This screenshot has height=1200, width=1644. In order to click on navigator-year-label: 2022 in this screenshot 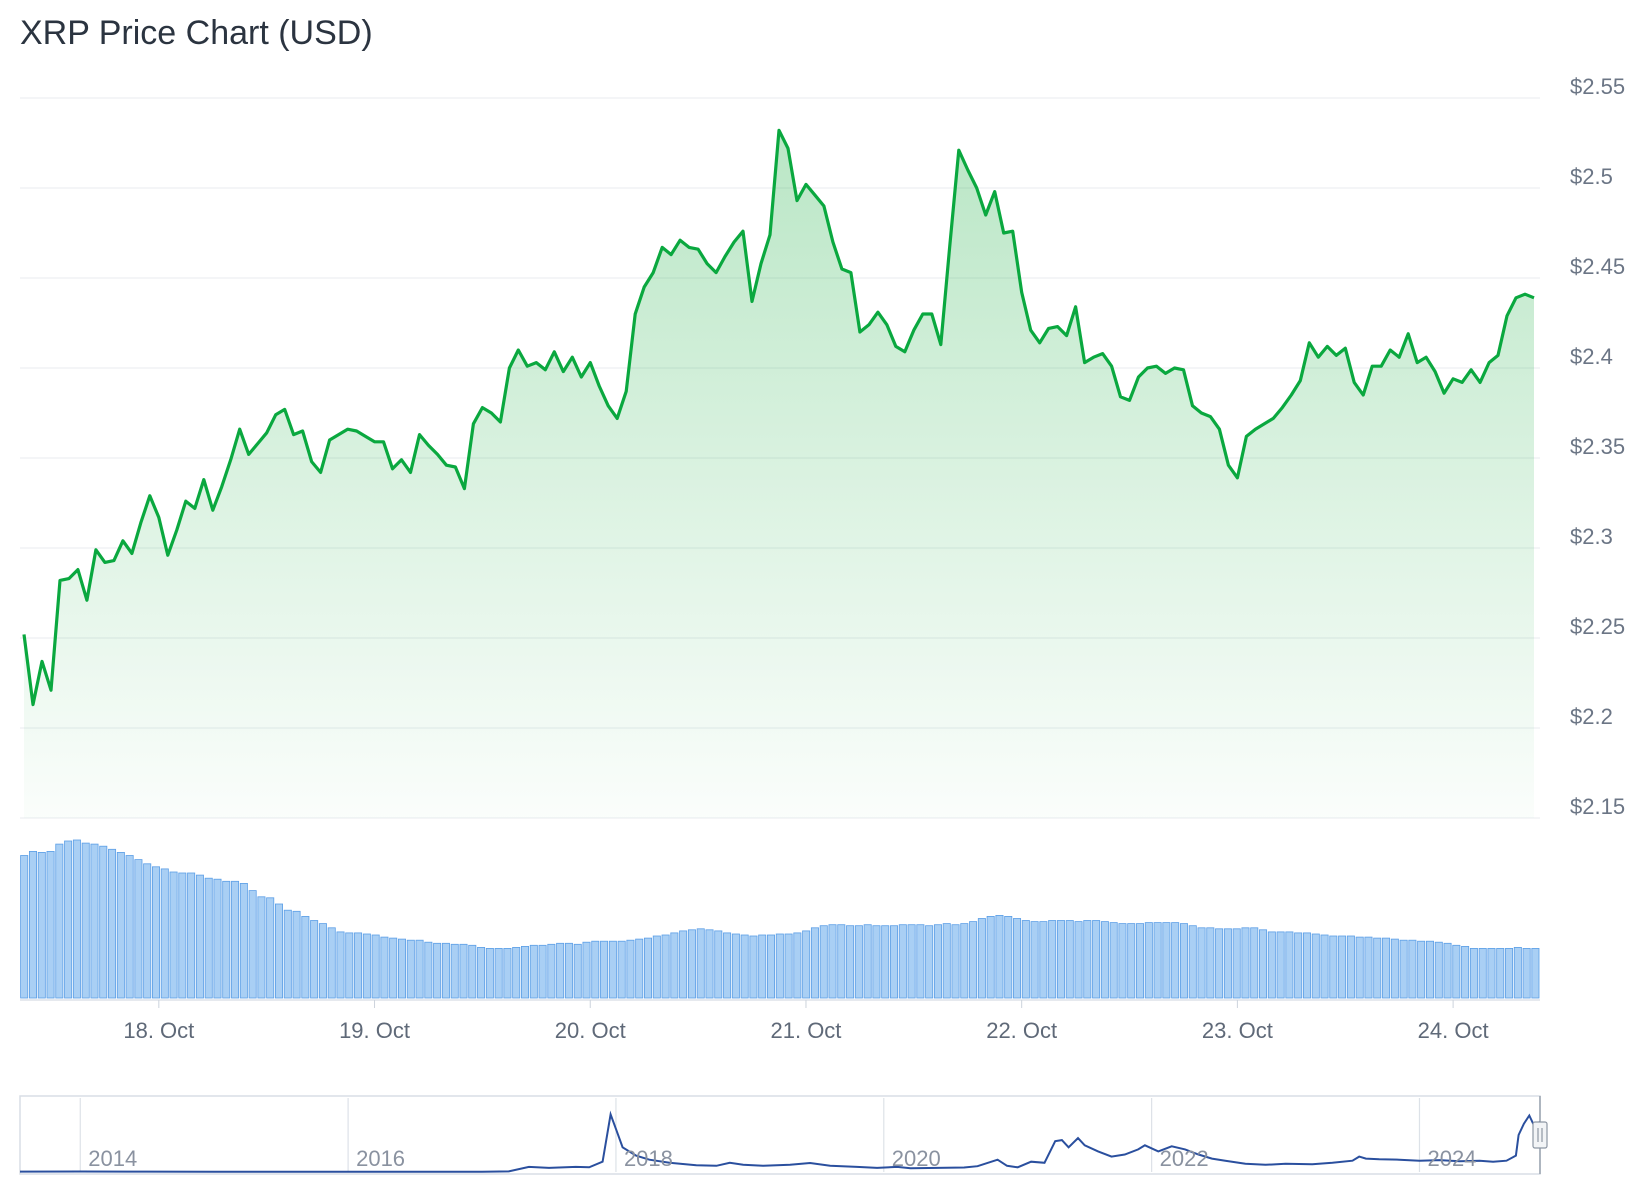, I will do `click(1184, 1158)`.